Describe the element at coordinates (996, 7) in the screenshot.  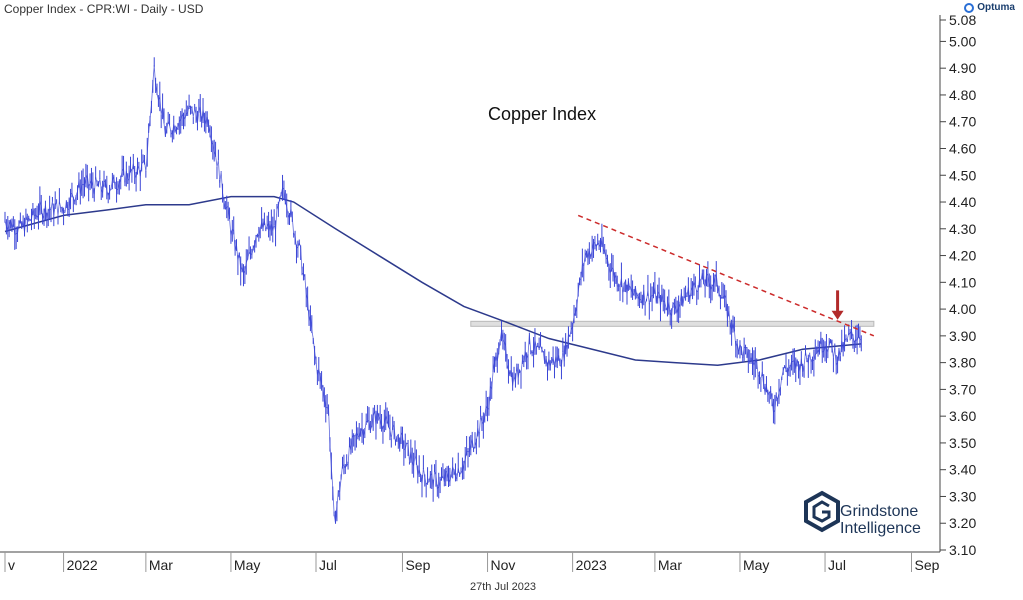
I see `brand-name: Optuma` at that location.